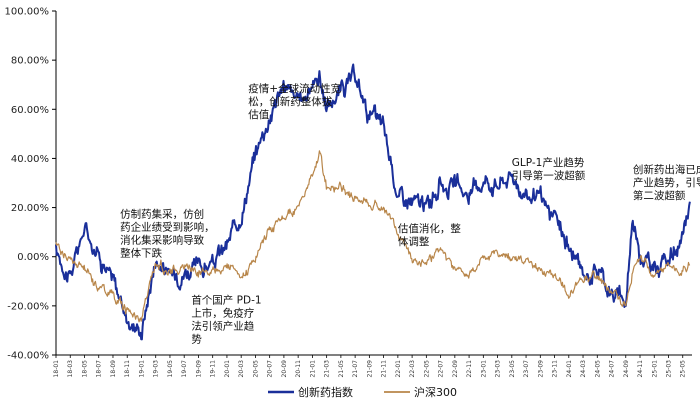 This screenshot has width=700, height=406. Describe the element at coordinates (412, 369) in the screenshot. I see `x-tick-label: 22-03` at that location.